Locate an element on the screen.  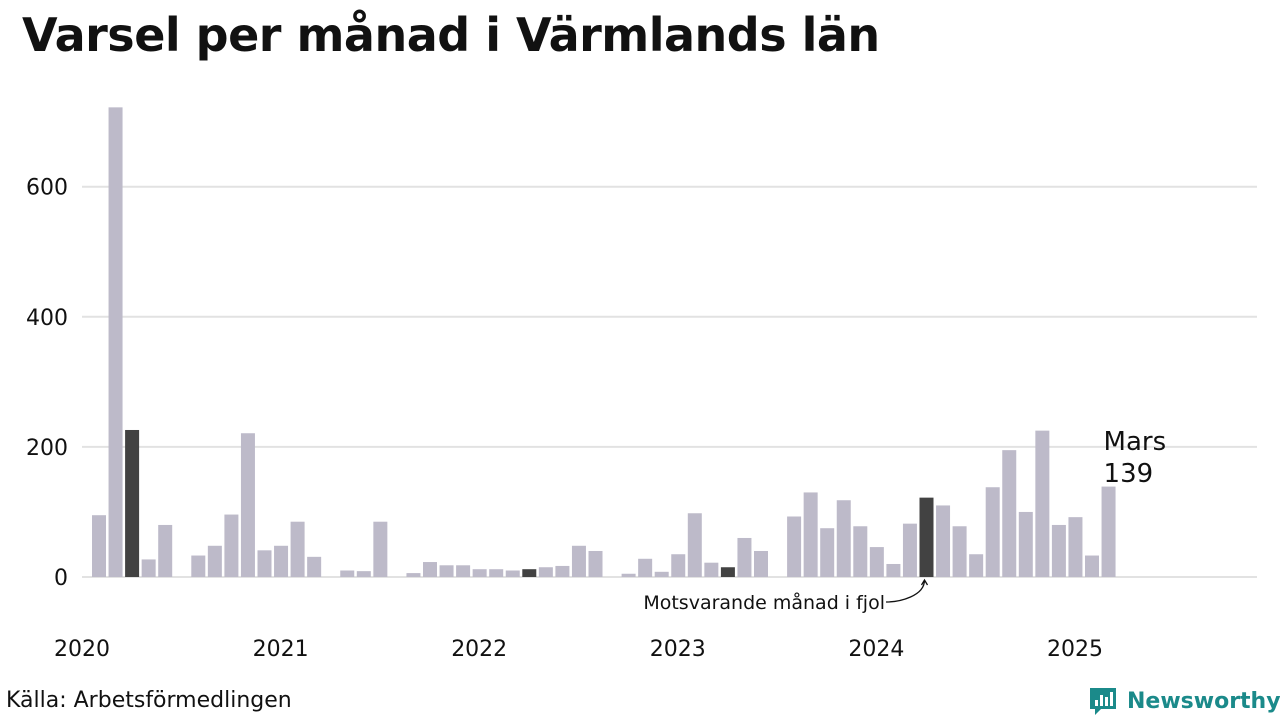
chart-title: Varsel per månad i Värmlands län is located at coordinates (451, 35).